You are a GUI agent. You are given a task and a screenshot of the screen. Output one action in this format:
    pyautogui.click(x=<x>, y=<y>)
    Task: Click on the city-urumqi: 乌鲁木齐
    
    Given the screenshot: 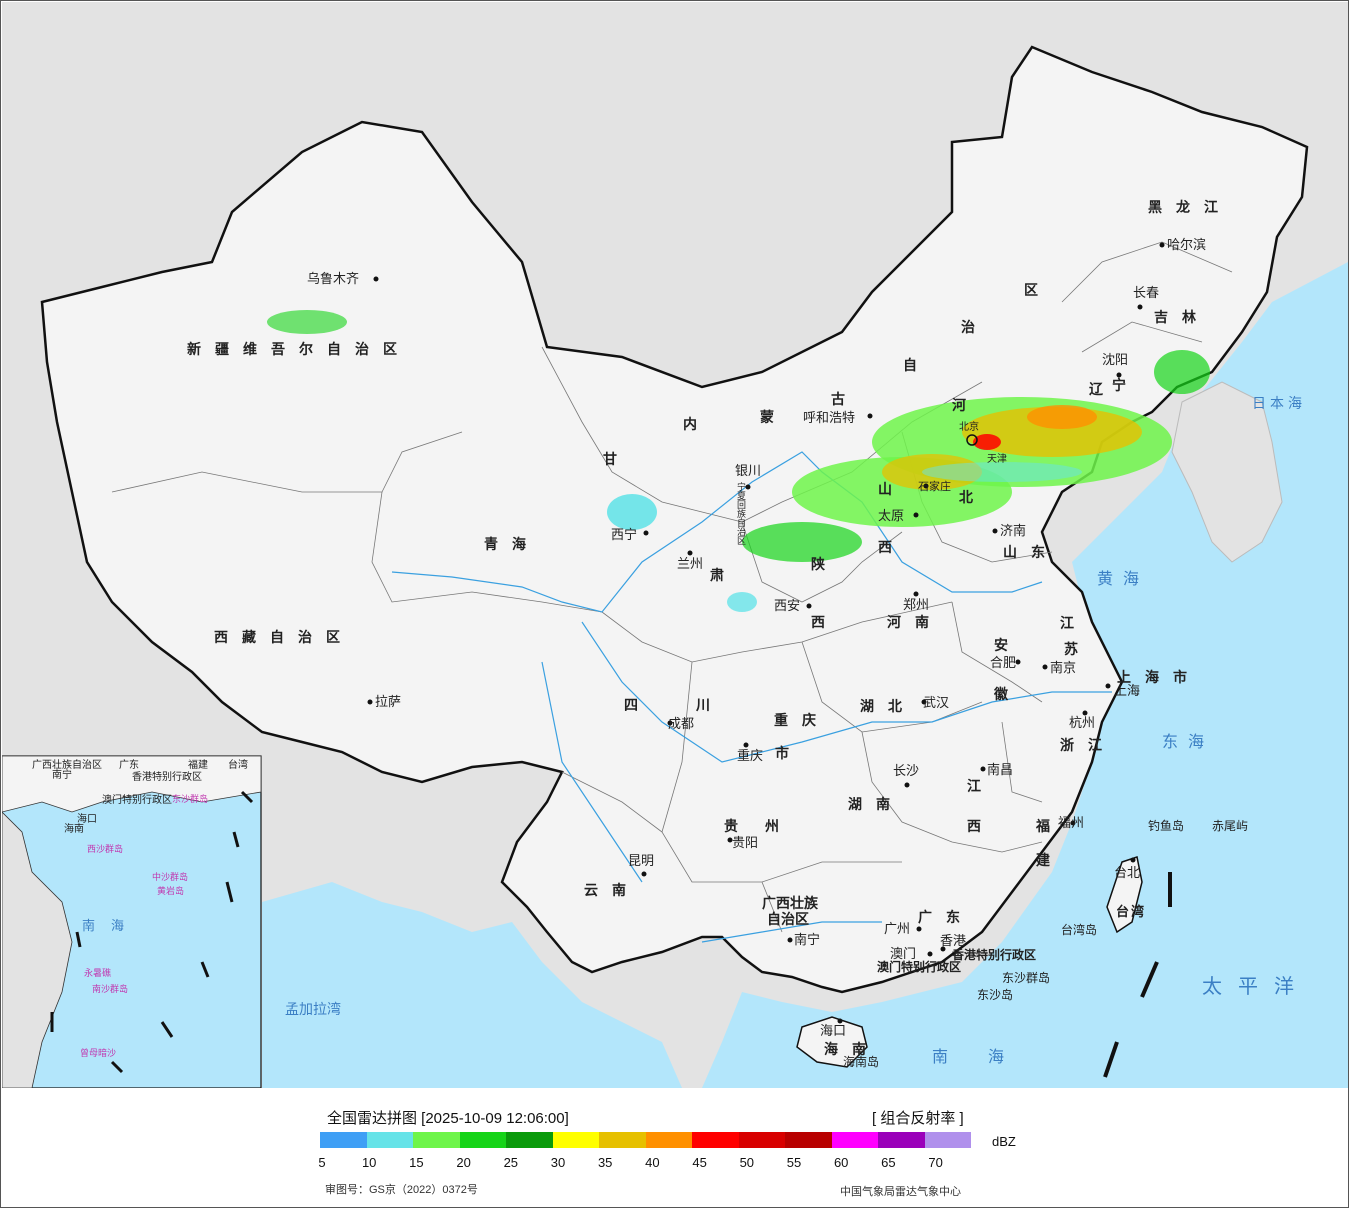 What is the action you would take?
    pyautogui.click(x=333, y=279)
    